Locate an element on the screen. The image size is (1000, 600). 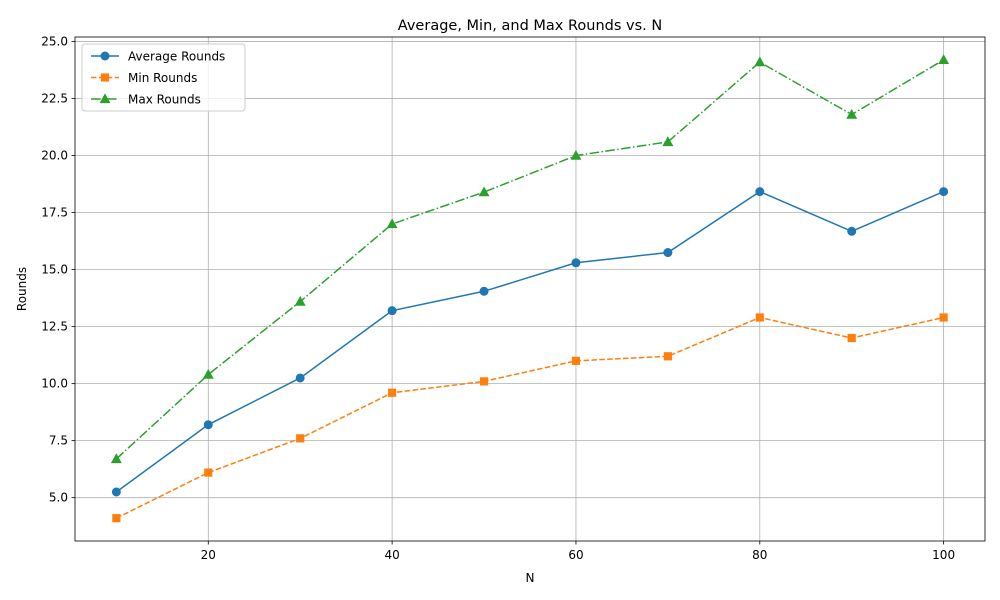
legend-label-average-rounds: Average Rounds is located at coordinates (176, 57).